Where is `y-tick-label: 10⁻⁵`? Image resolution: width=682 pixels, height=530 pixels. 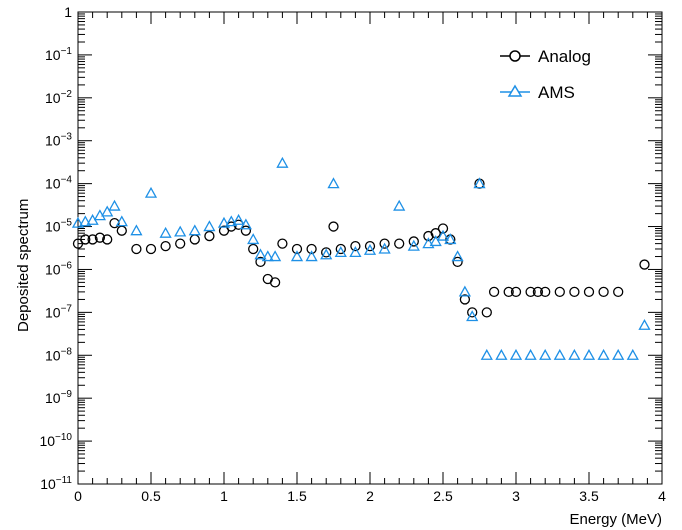 y-tick-label: 10⁻⁵ is located at coordinates (58, 226).